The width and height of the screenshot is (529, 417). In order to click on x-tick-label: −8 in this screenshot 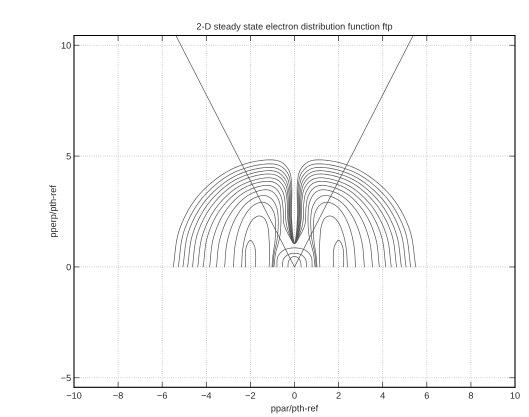, I will do `click(118, 395)`.